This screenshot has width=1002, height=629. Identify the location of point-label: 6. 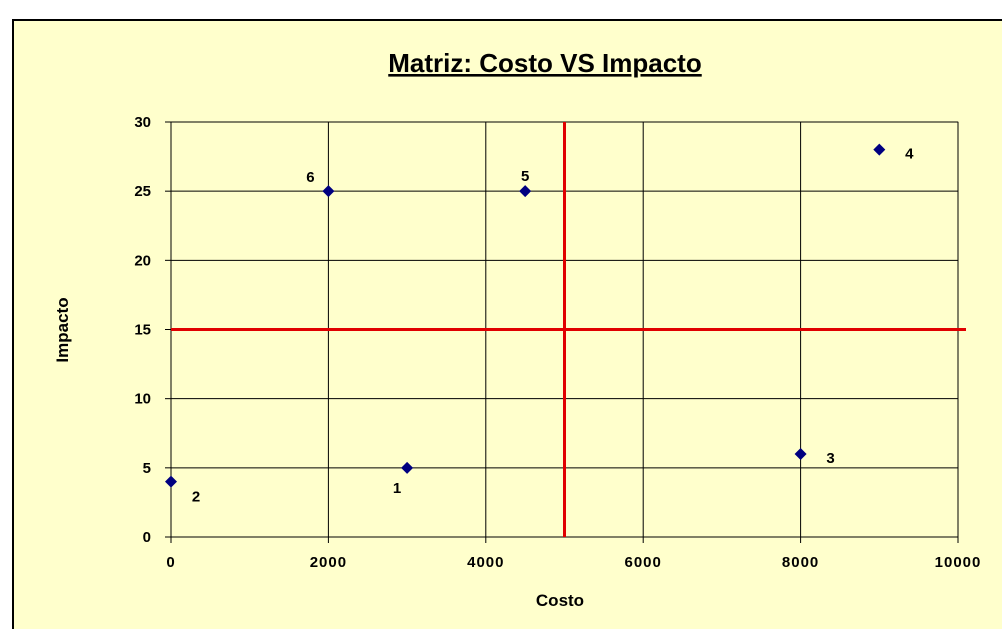
(310, 177).